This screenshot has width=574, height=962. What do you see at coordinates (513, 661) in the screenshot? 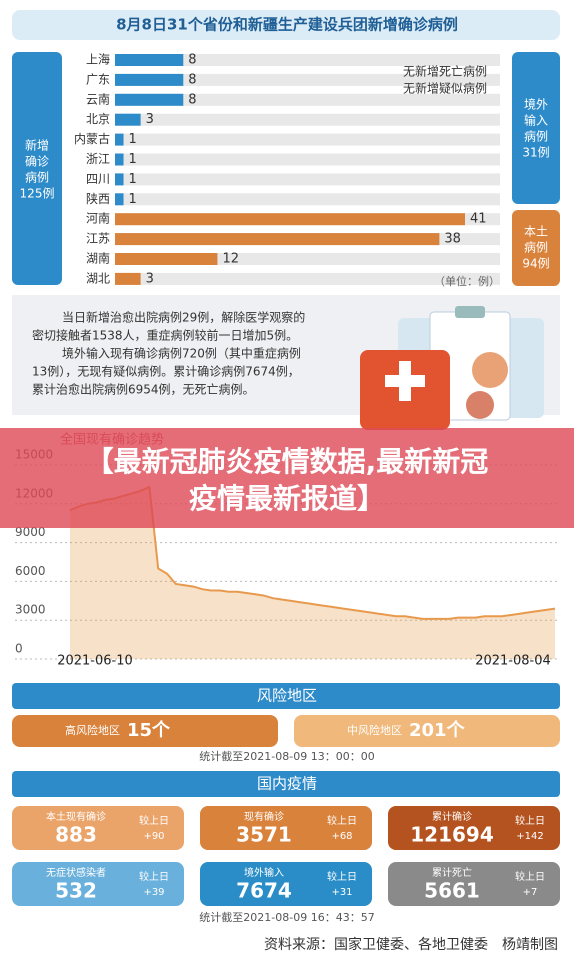
I see `x-tick-label: 2021-08-04` at bounding box center [513, 661].